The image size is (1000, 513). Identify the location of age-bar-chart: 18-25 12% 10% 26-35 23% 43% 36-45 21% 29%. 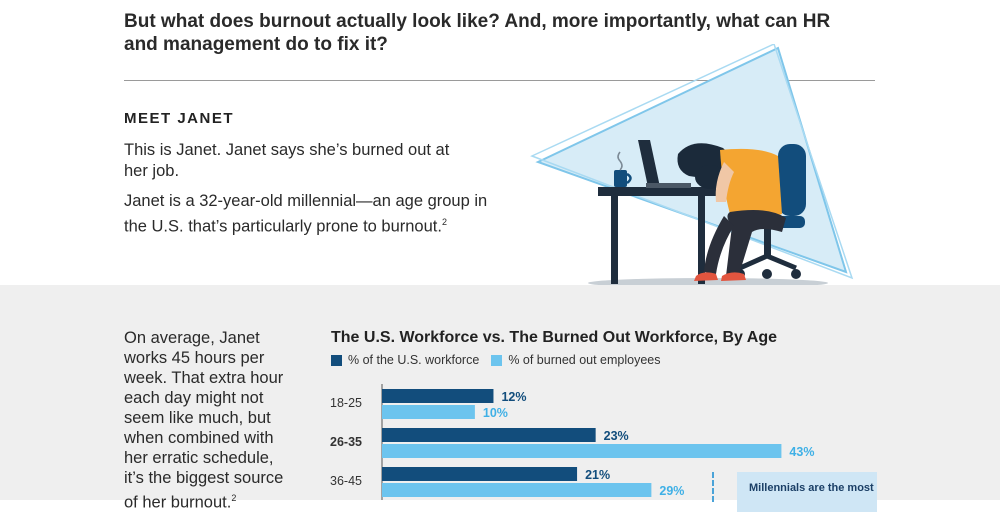
(572, 442).